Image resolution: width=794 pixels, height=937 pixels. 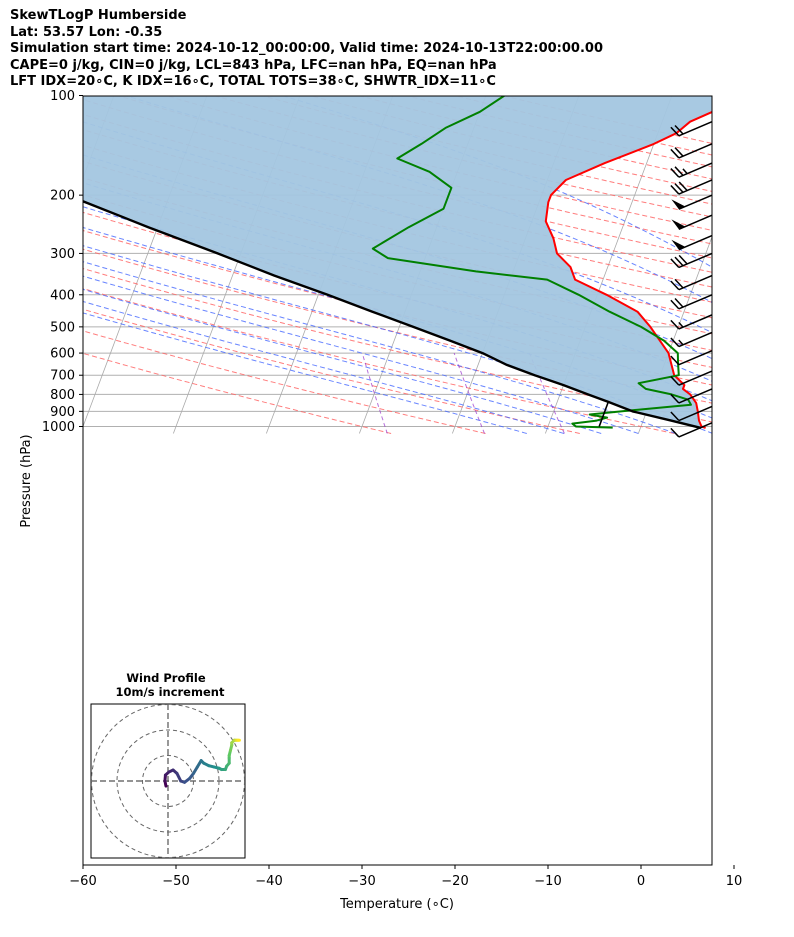 I want to click on y-tick-label: 600, so click(x=62, y=354).